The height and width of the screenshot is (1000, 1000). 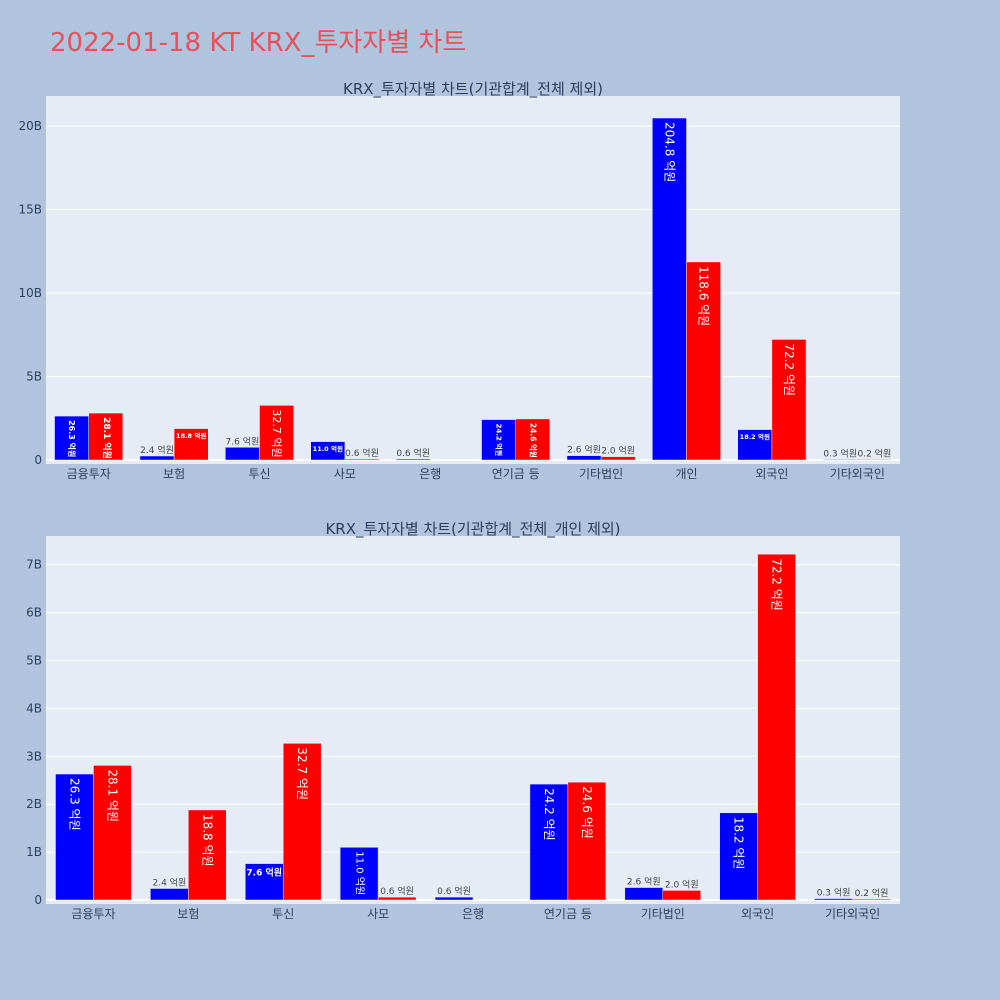 I want to click on y-tick-label: 4B, so click(x=34, y=708).